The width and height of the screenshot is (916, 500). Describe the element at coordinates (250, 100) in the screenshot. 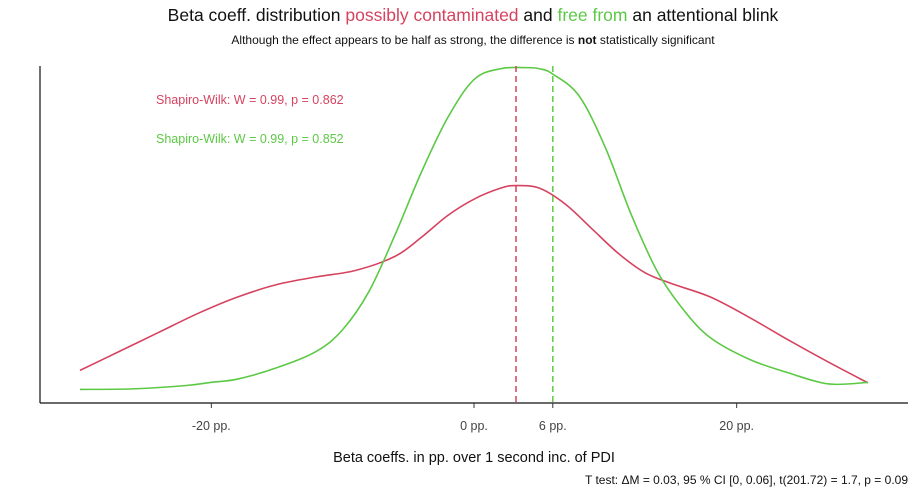

I see `shapiro-wilk-contaminated: Shapiro-Wilk: W = 0.99, p = 0.862` at that location.